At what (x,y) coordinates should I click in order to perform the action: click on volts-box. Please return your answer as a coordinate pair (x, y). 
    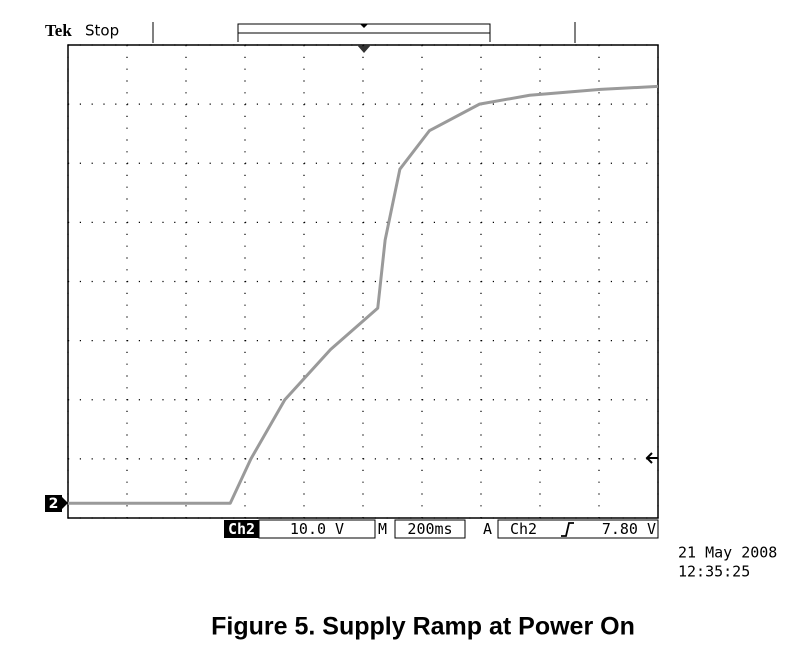
    Looking at the image, I should click on (317, 529).